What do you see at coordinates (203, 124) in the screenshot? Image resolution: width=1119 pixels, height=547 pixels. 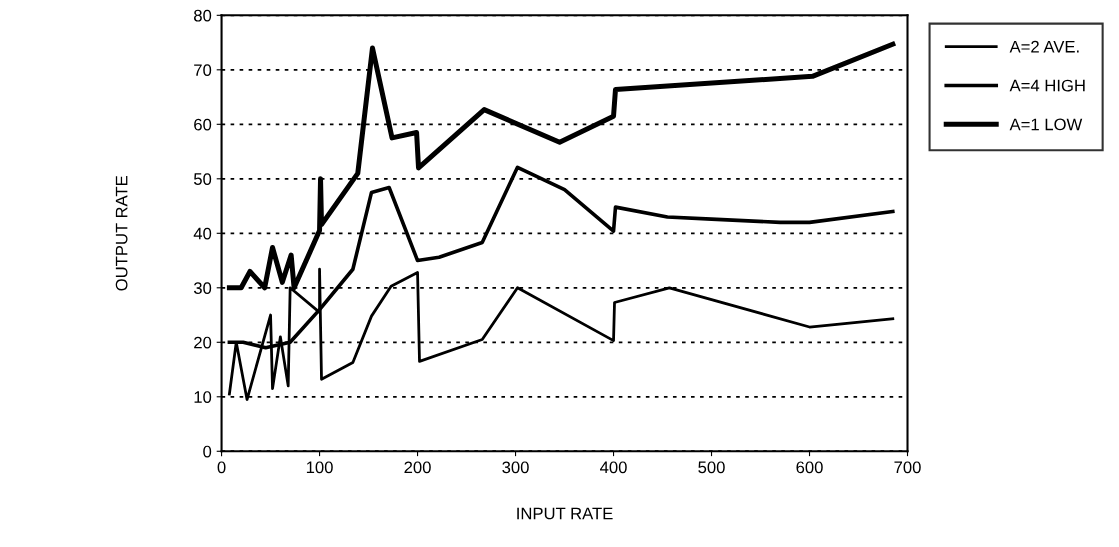 I see `y-tick-label: 60` at bounding box center [203, 124].